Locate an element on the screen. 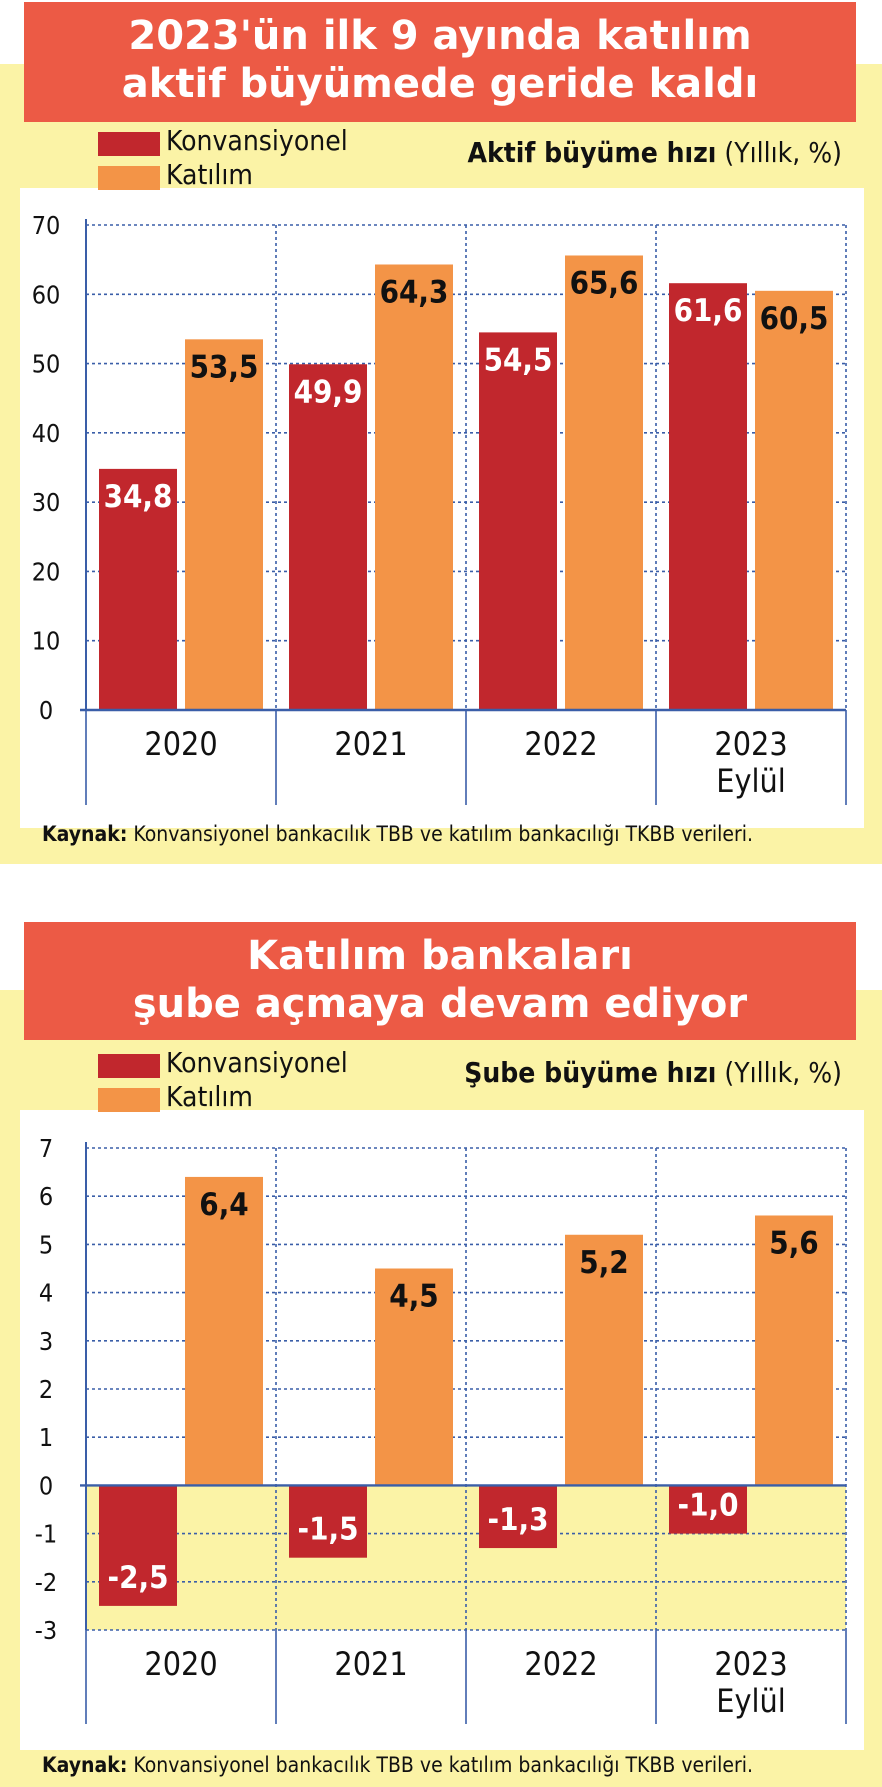 The height and width of the screenshot is (1787, 882). data-label: 34,8 is located at coordinates (138, 497).